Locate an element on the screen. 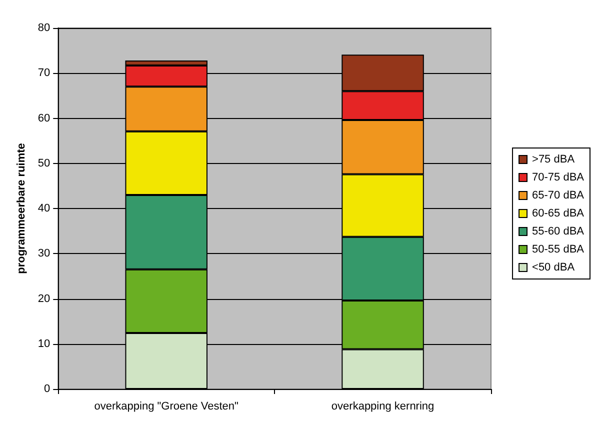  y-tick-label: 0 is located at coordinates (47, 389).